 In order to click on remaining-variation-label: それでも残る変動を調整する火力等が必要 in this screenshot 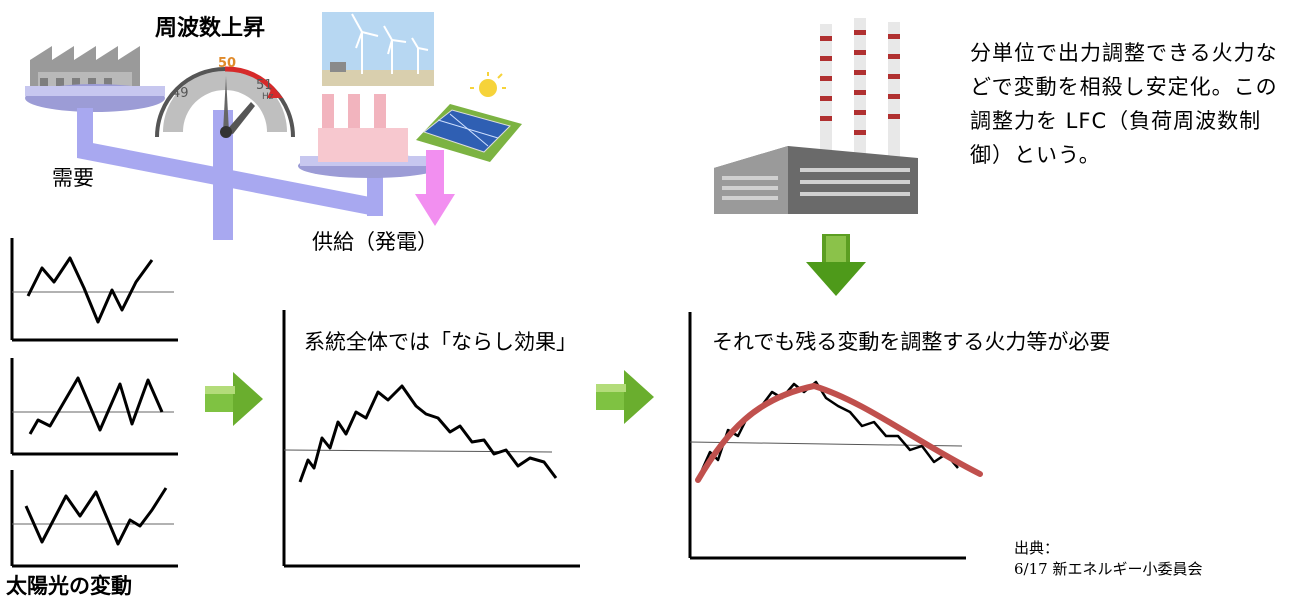, I will do `click(911, 342)`.